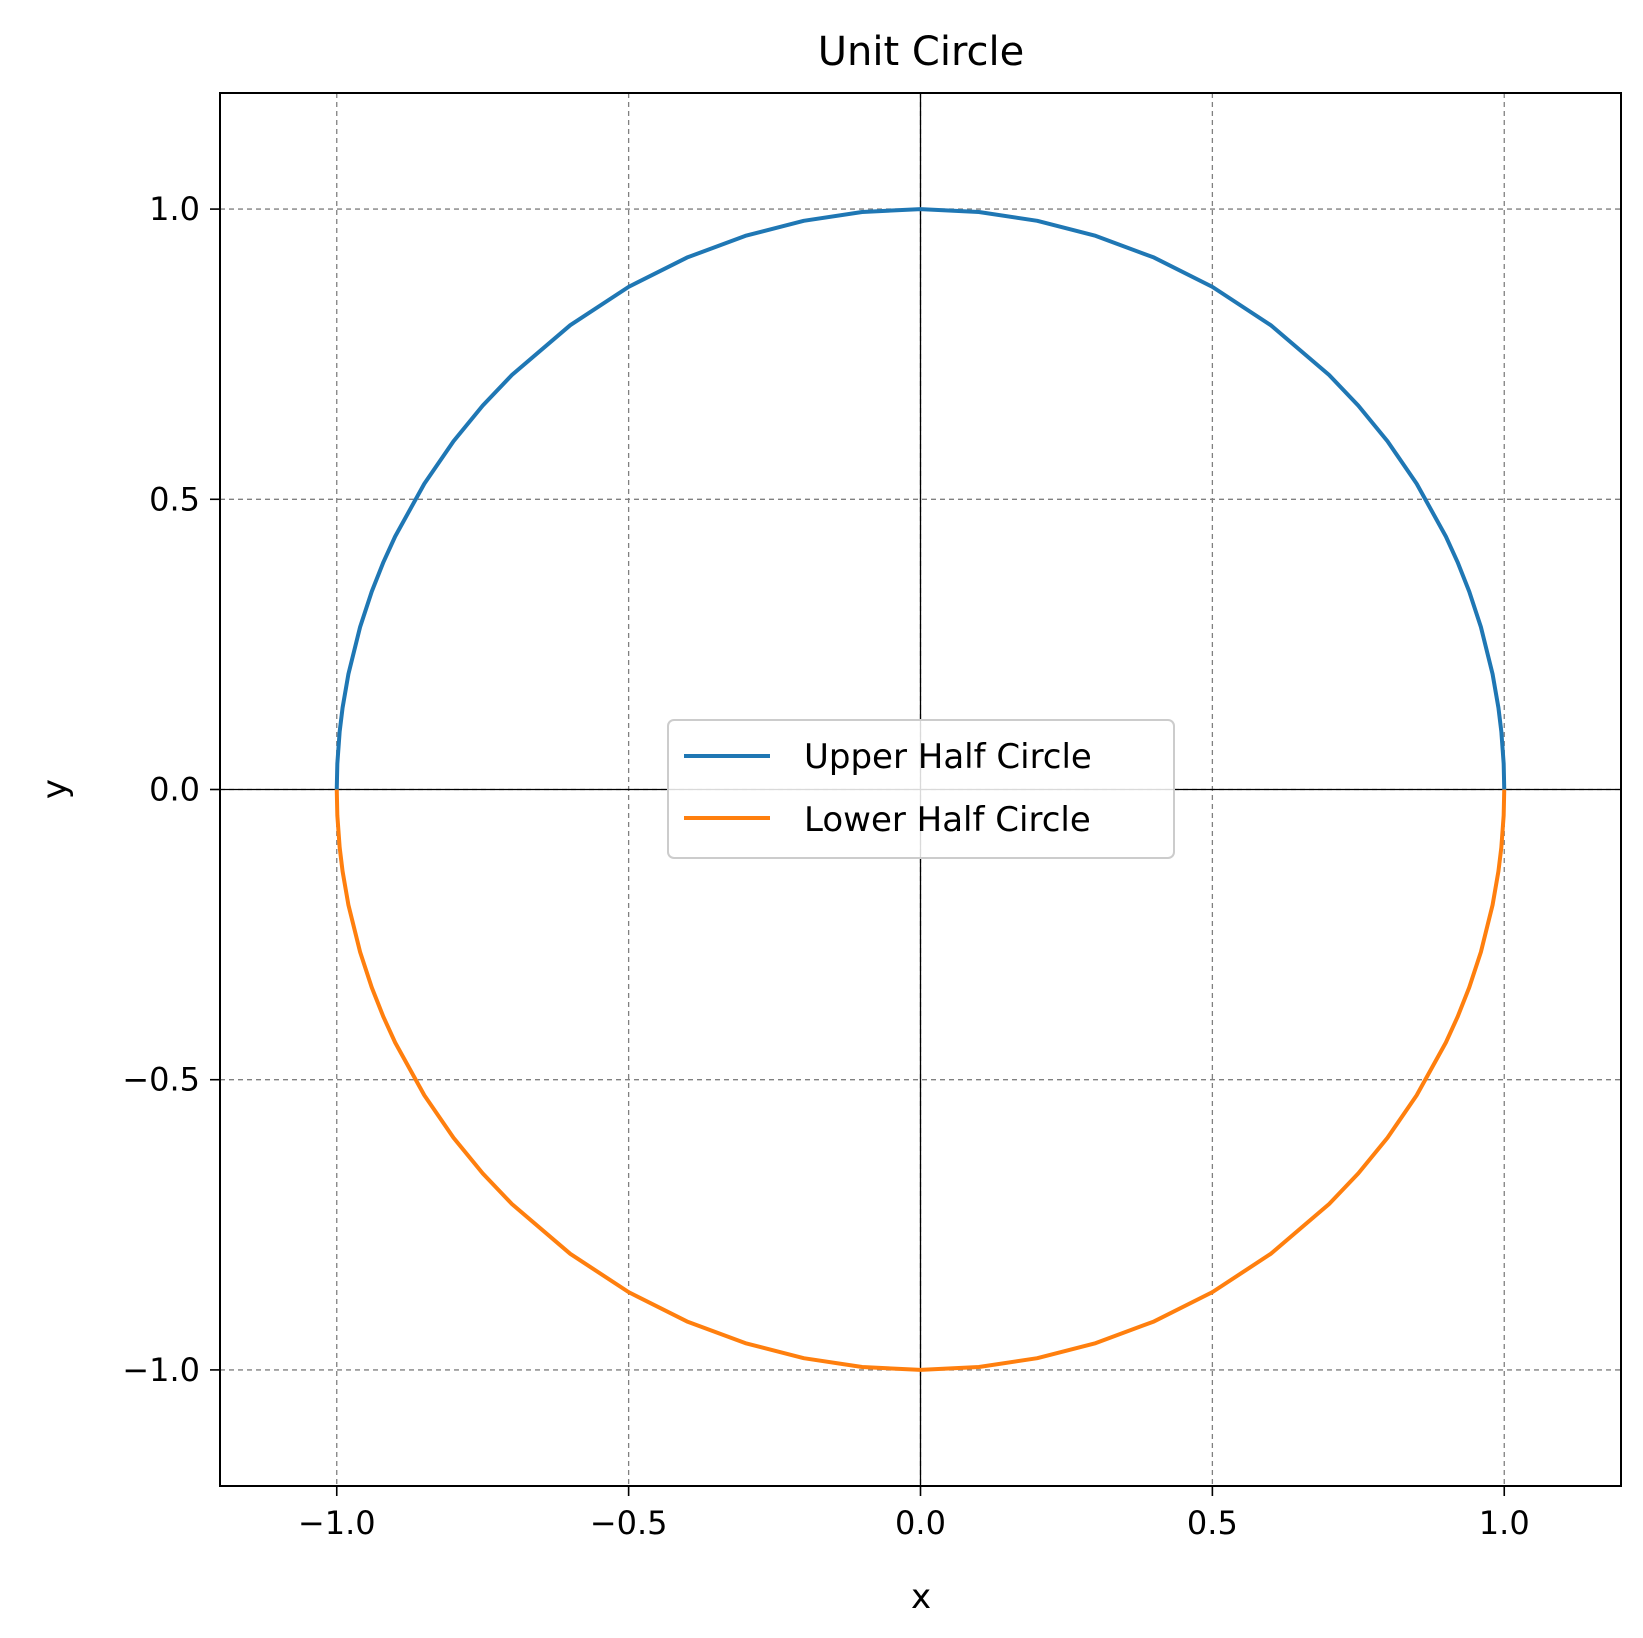 Image resolution: width=1643 pixels, height=1638 pixels. Describe the element at coordinates (1212, 1523) in the screenshot. I see `x-tick-label-3: 0.5` at that location.